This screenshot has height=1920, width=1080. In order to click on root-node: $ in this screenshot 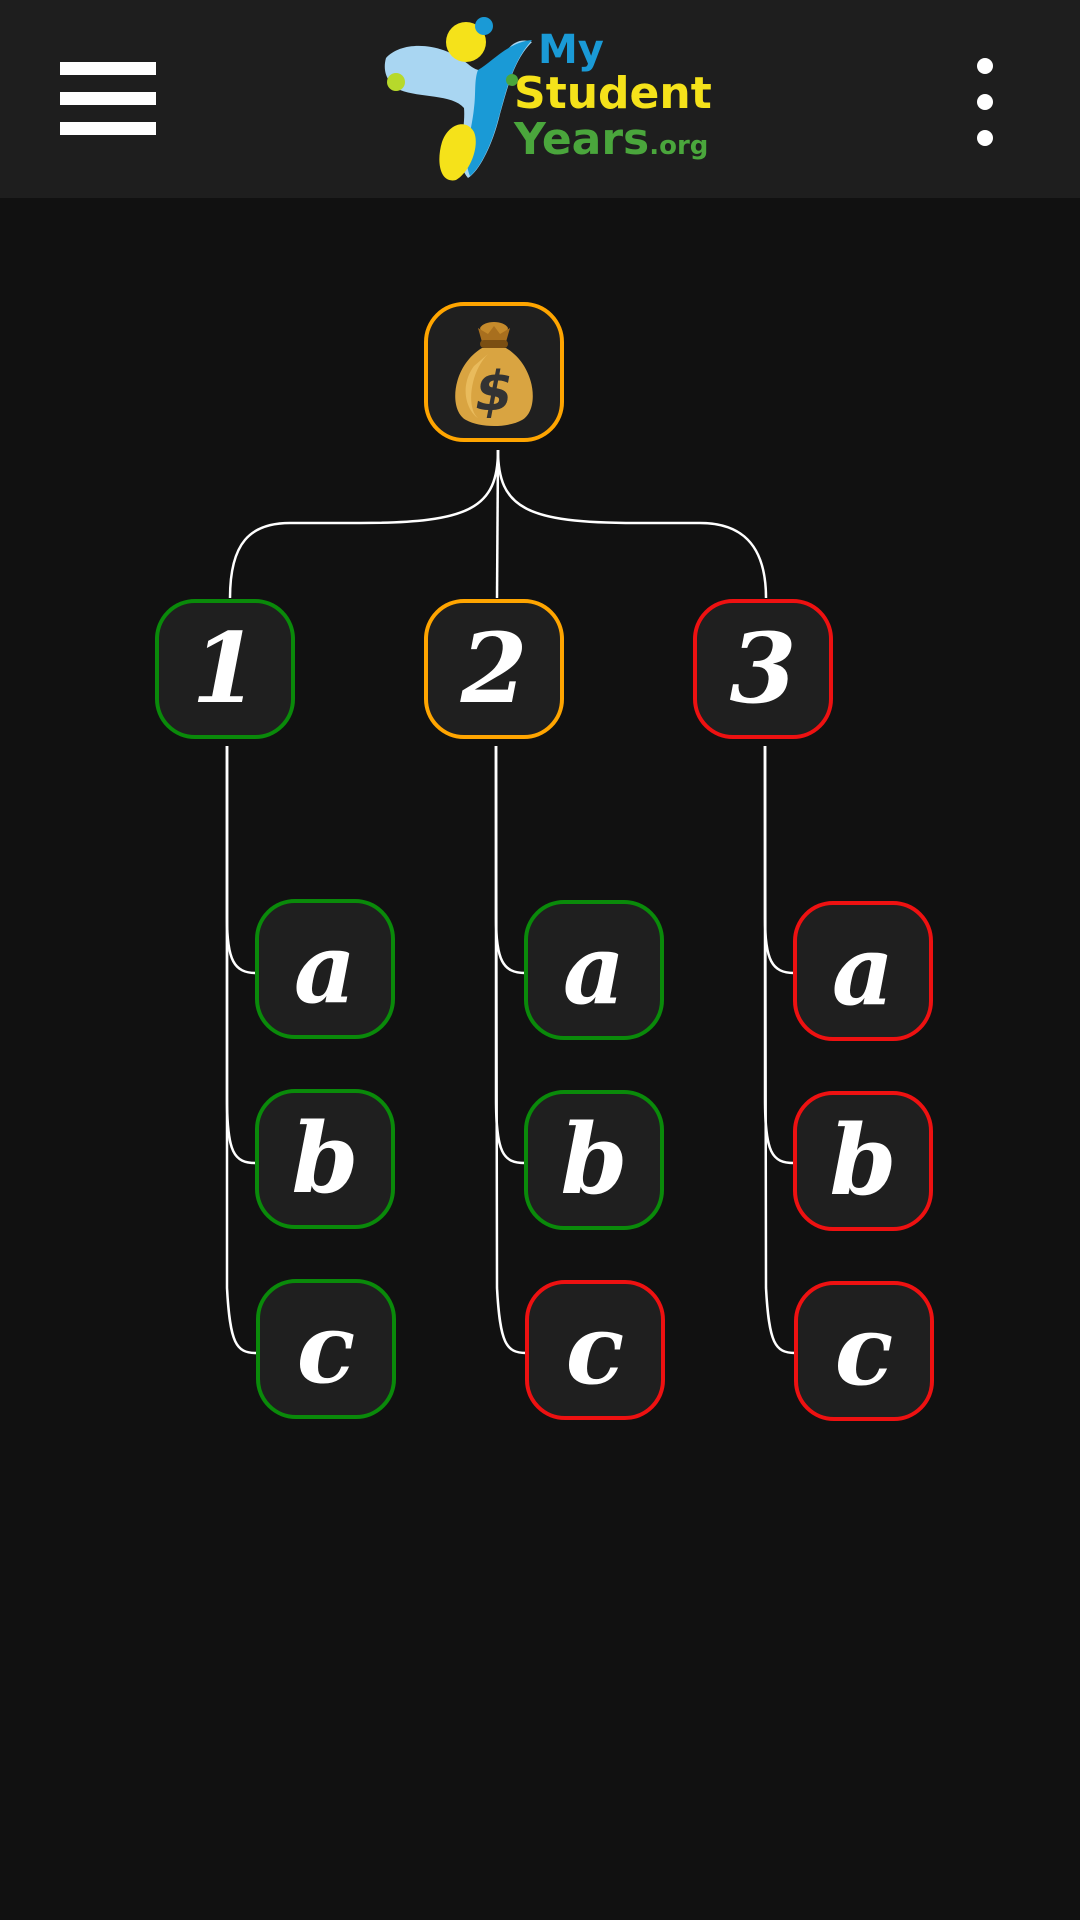, I will do `click(494, 372)`.